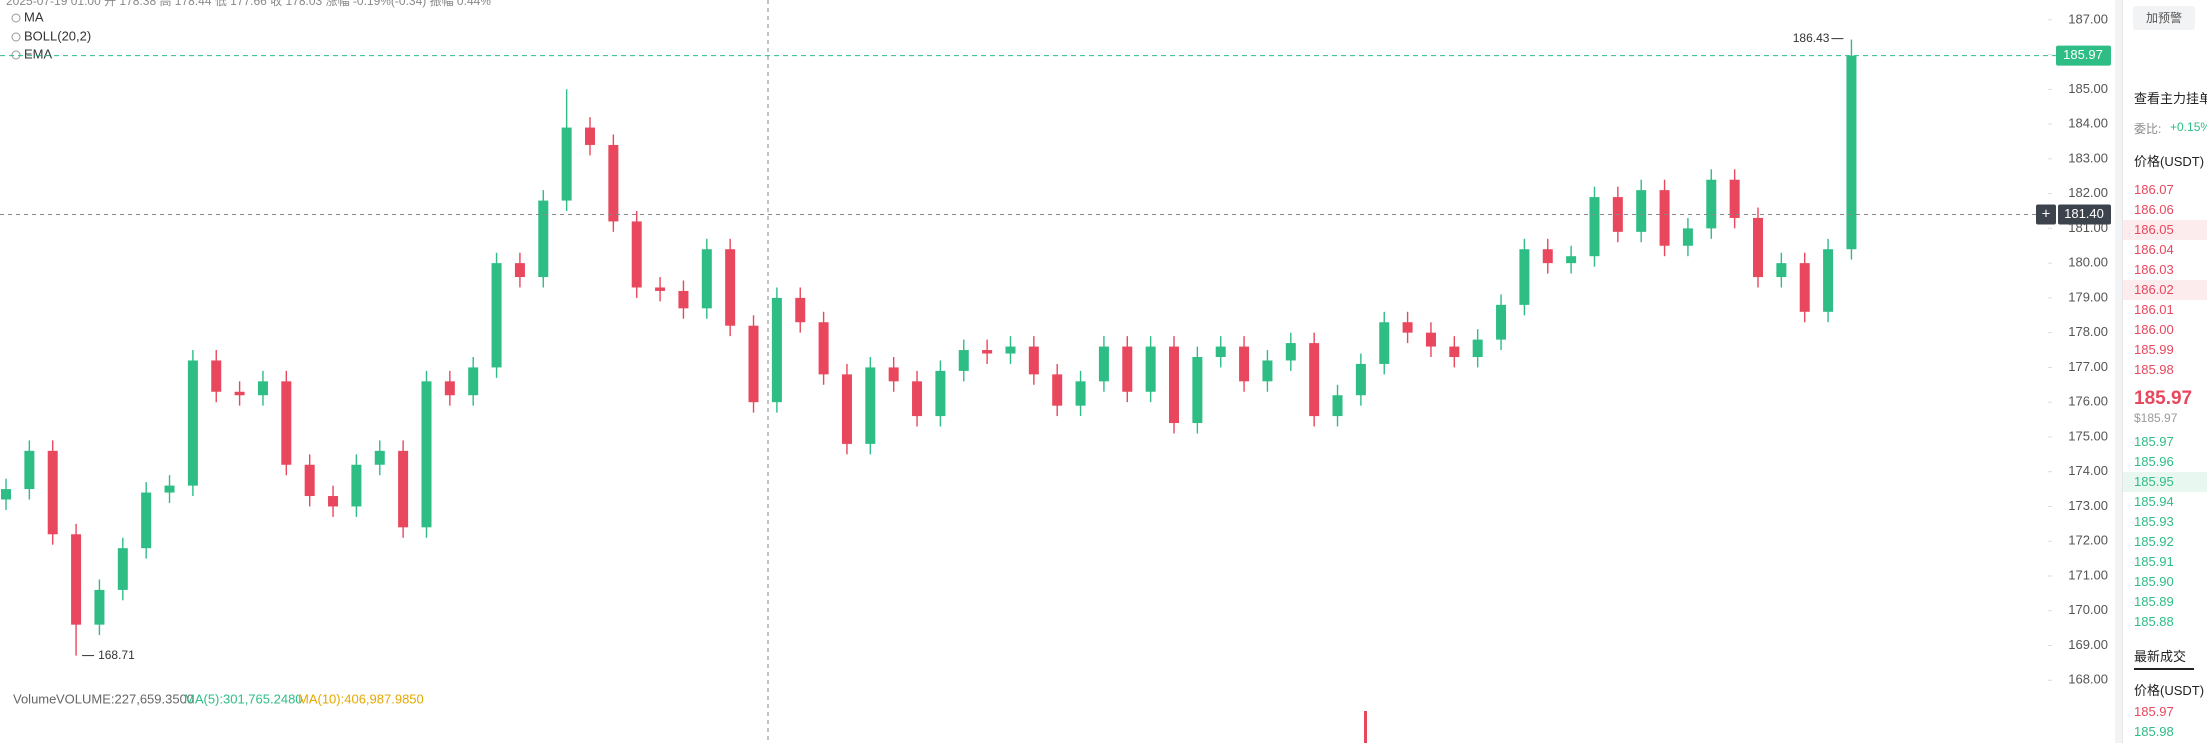 The width and height of the screenshot is (2207, 743). Describe the element at coordinates (38, 53) in the screenshot. I see `indicator: EMA` at that location.